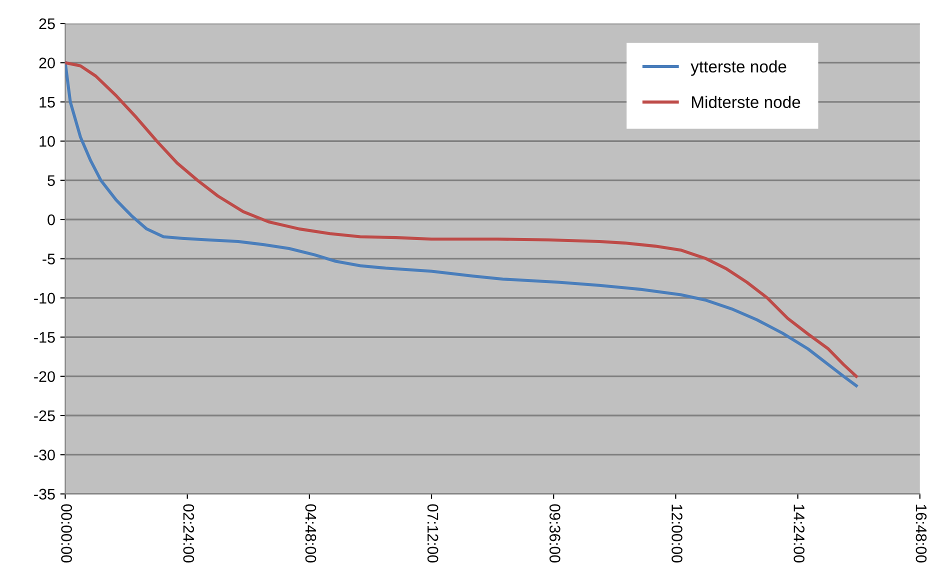  Describe the element at coordinates (48, 259) in the screenshot. I see `y-tick-label: -5` at that location.